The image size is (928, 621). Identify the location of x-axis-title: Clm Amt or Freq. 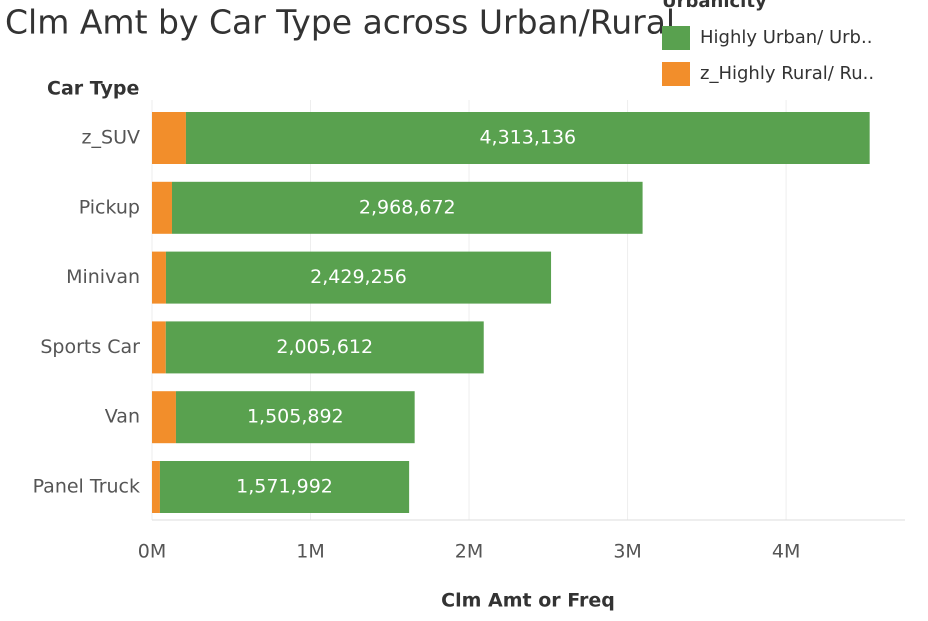
(528, 601).